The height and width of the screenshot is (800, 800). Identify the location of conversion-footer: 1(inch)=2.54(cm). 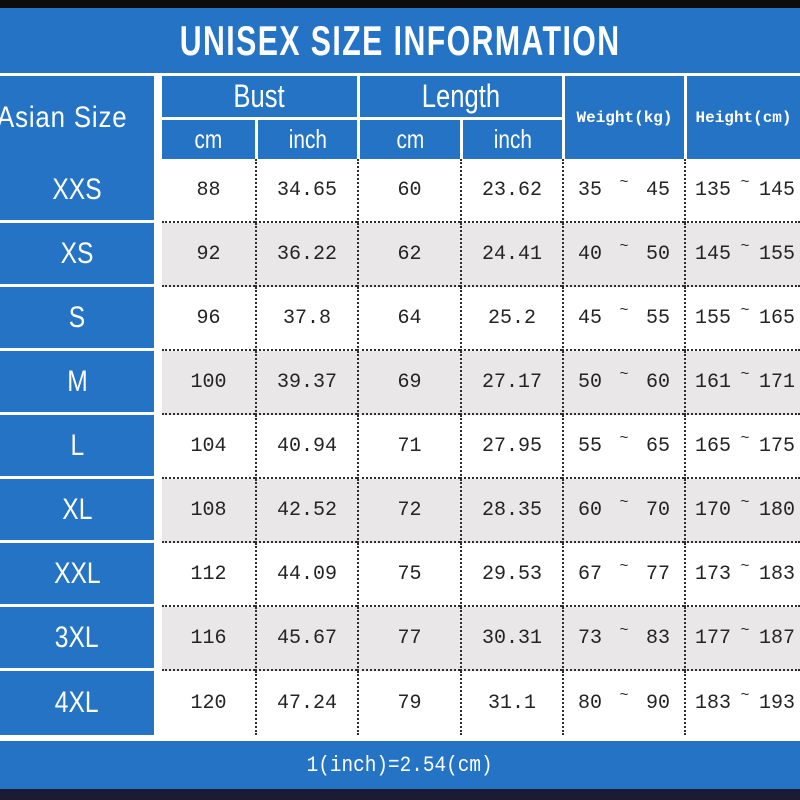
(400, 765).